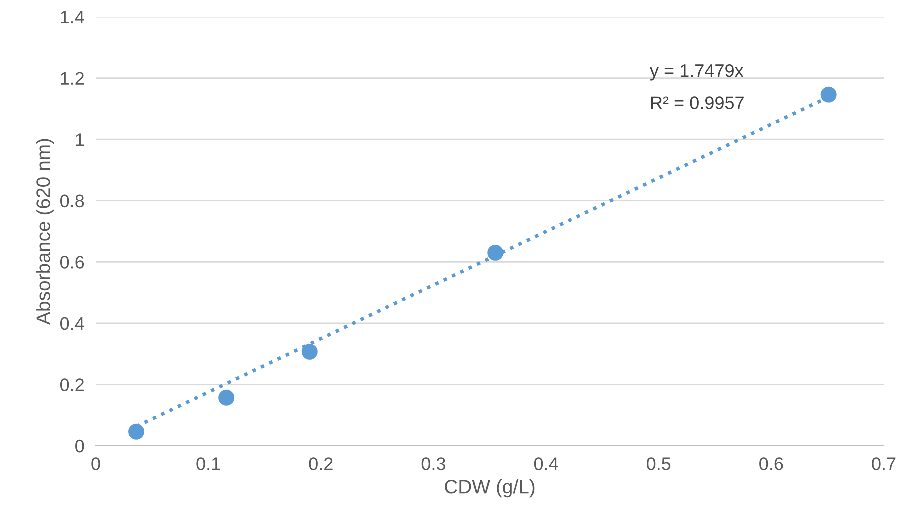  I want to click on y-tick-label: 0.6, so click(72, 262).